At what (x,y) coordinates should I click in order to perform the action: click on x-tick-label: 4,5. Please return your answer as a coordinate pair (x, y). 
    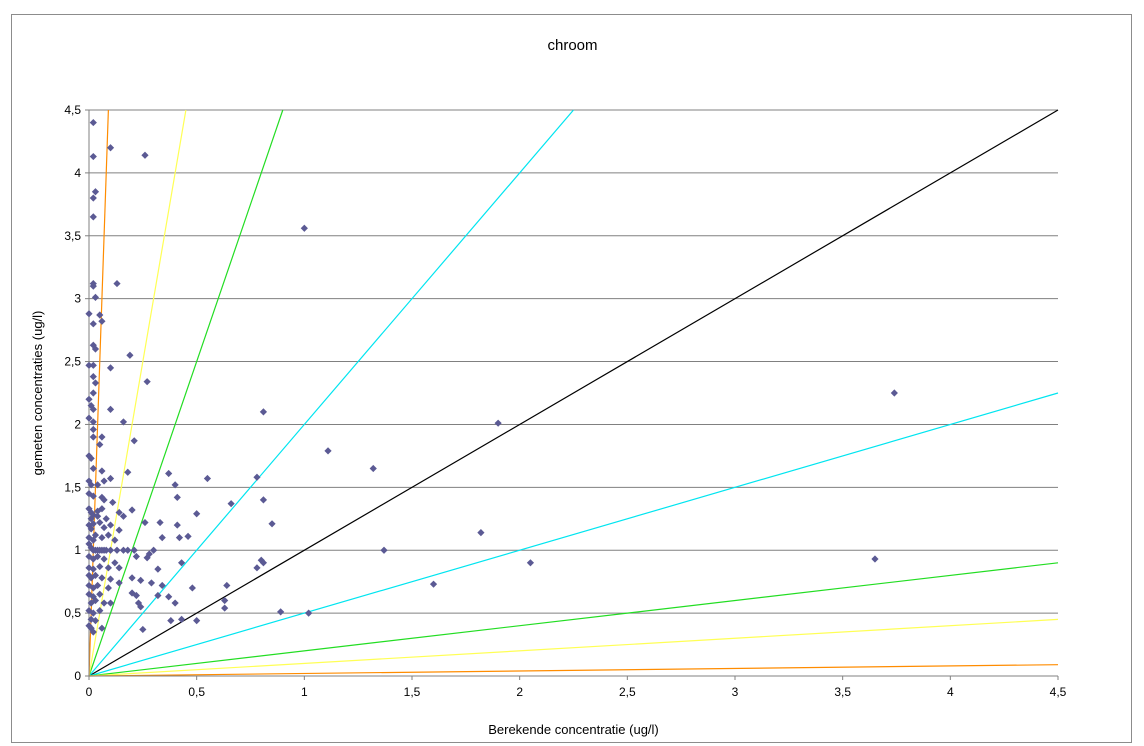
    Looking at the image, I should click on (1058, 692).